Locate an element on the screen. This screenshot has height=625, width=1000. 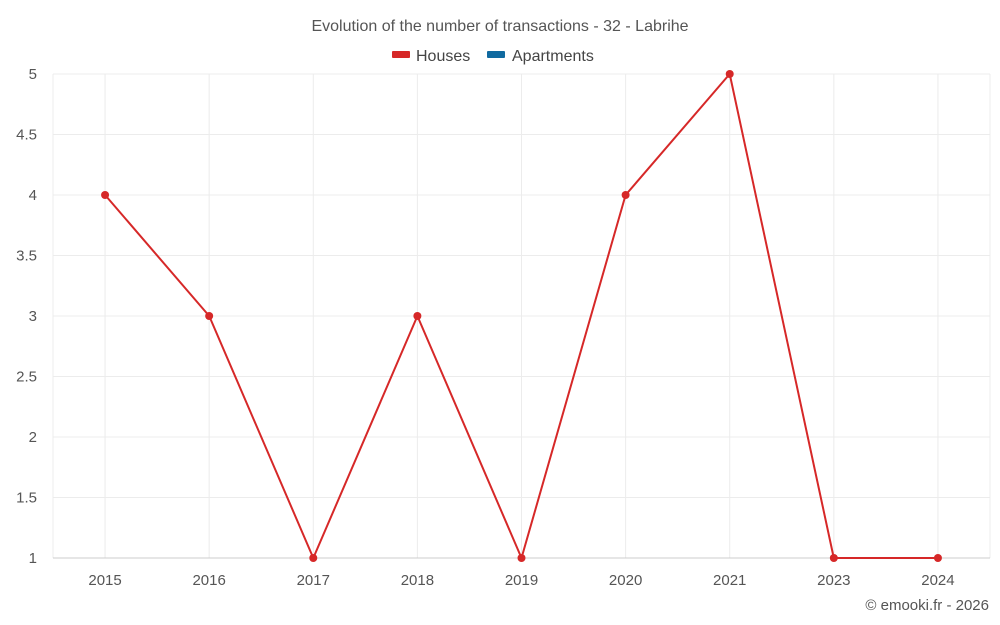
legend-item-apartments: Apartments is located at coordinates (540, 56).